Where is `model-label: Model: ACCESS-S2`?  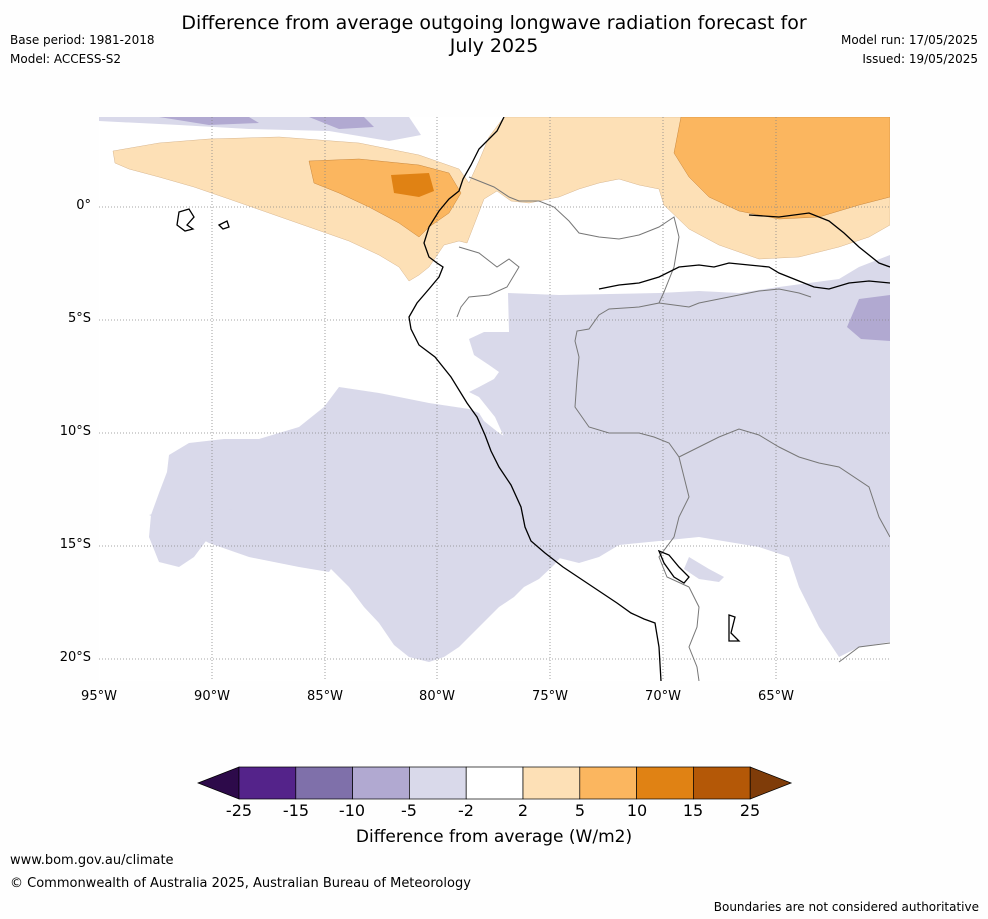
model-label: Model: ACCESS-S2 is located at coordinates (66, 59).